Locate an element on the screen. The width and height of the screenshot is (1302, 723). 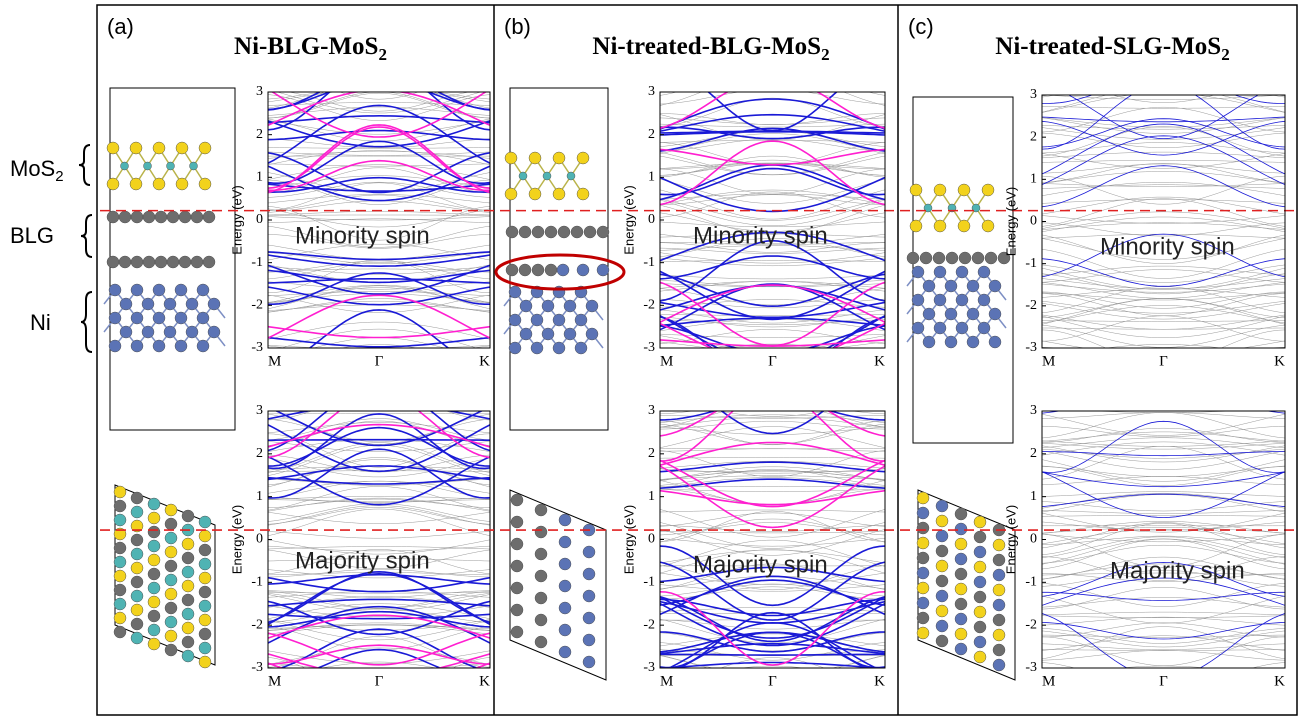
k-point-label: K is located at coordinates (1279, 681).